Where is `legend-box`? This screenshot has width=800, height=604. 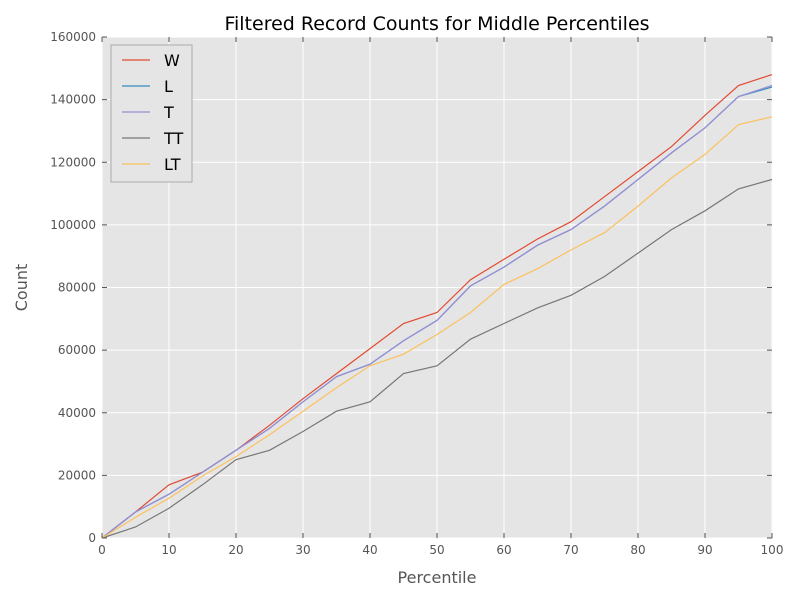 legend-box is located at coordinates (151, 113).